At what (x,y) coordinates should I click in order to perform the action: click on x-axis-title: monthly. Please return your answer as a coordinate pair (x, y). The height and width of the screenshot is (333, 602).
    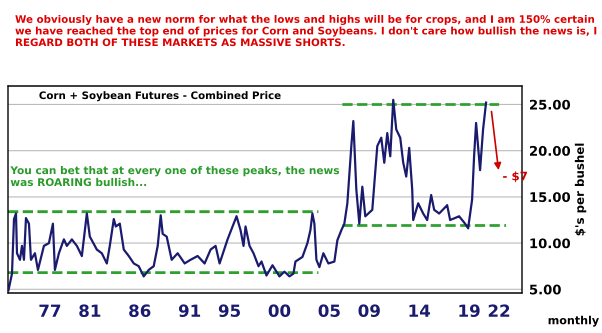
    Looking at the image, I should click on (573, 321).